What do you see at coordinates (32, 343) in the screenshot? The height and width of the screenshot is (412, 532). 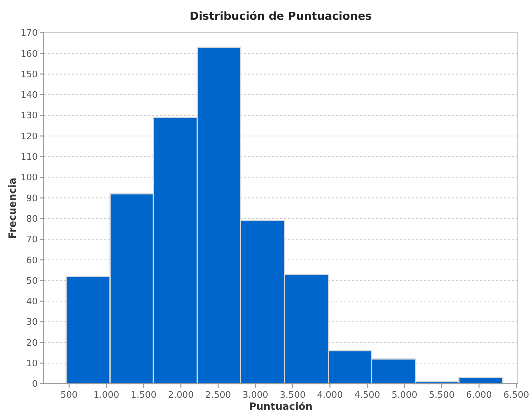 I see `y-tick-label: 20` at bounding box center [32, 343].